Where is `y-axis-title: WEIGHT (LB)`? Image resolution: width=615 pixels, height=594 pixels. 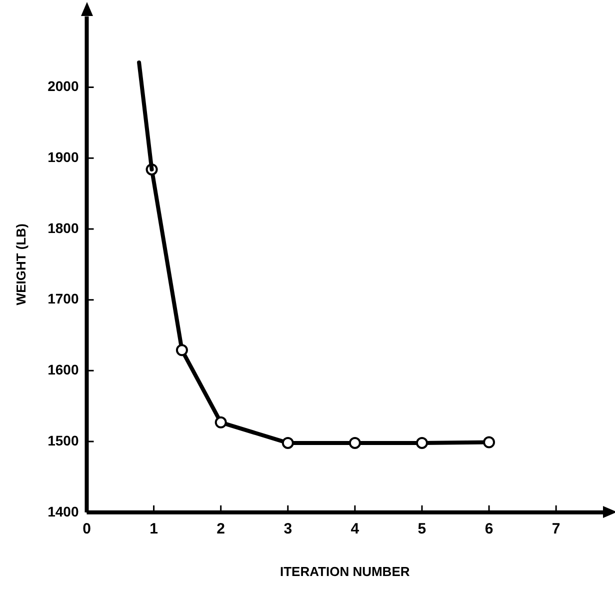
y-axis-title: WEIGHT (LB) is located at coordinates (20, 265).